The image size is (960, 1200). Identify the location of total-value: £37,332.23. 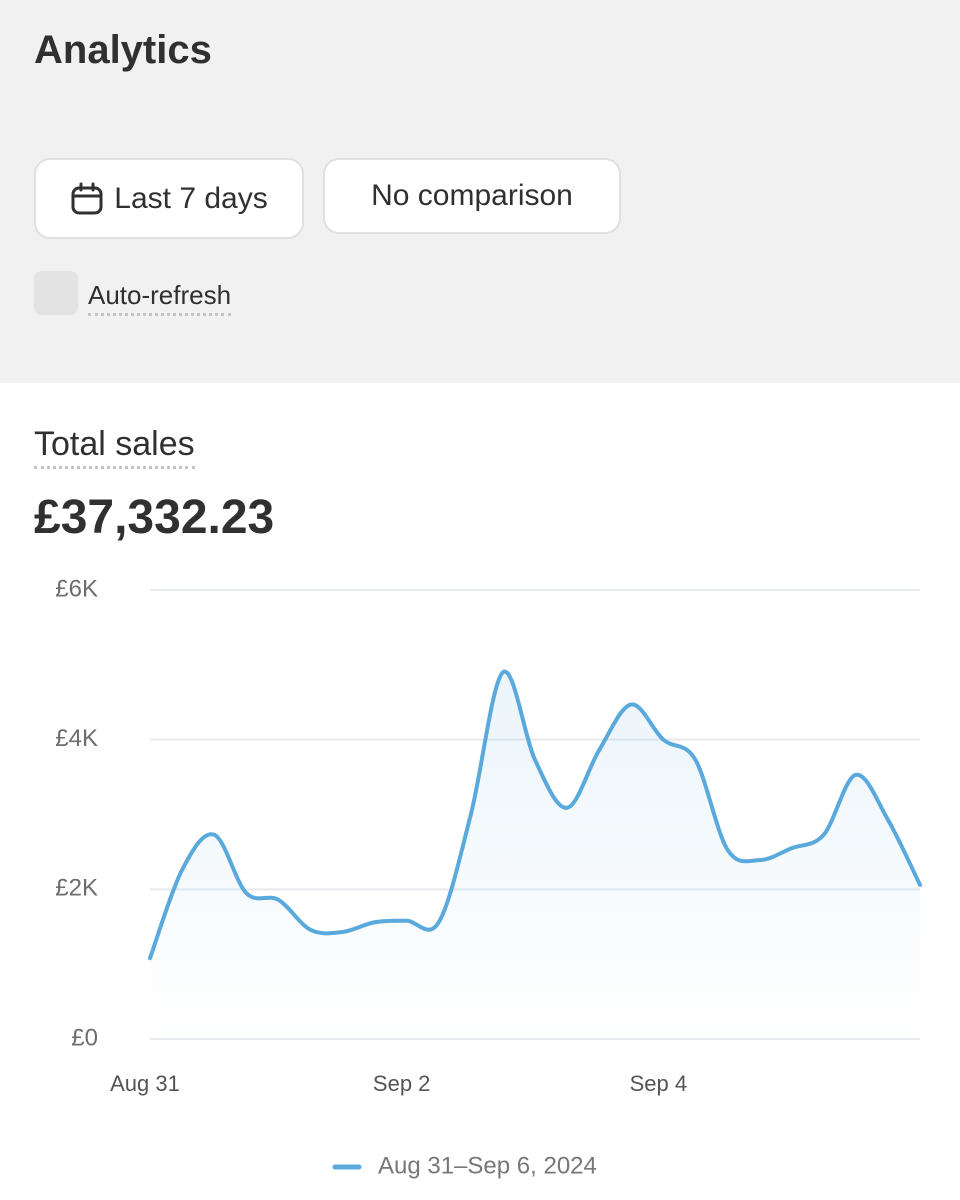
(154, 517).